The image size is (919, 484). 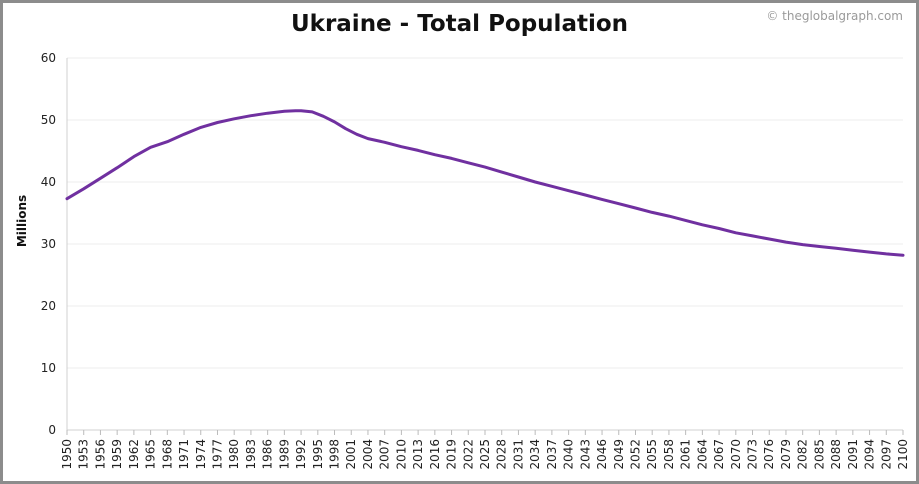 What do you see at coordinates (151, 454) in the screenshot?
I see `x-tick-label: 1965` at bounding box center [151, 454].